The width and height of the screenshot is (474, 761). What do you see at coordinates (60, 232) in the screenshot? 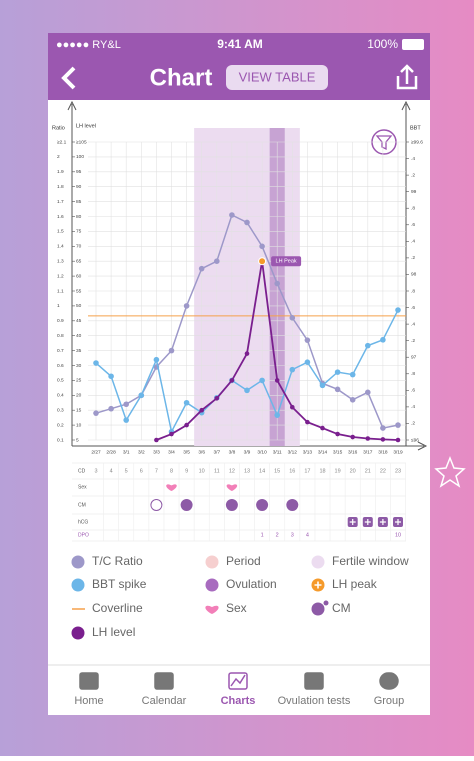
I see `y-tick-label: 1.5` at bounding box center [60, 232].